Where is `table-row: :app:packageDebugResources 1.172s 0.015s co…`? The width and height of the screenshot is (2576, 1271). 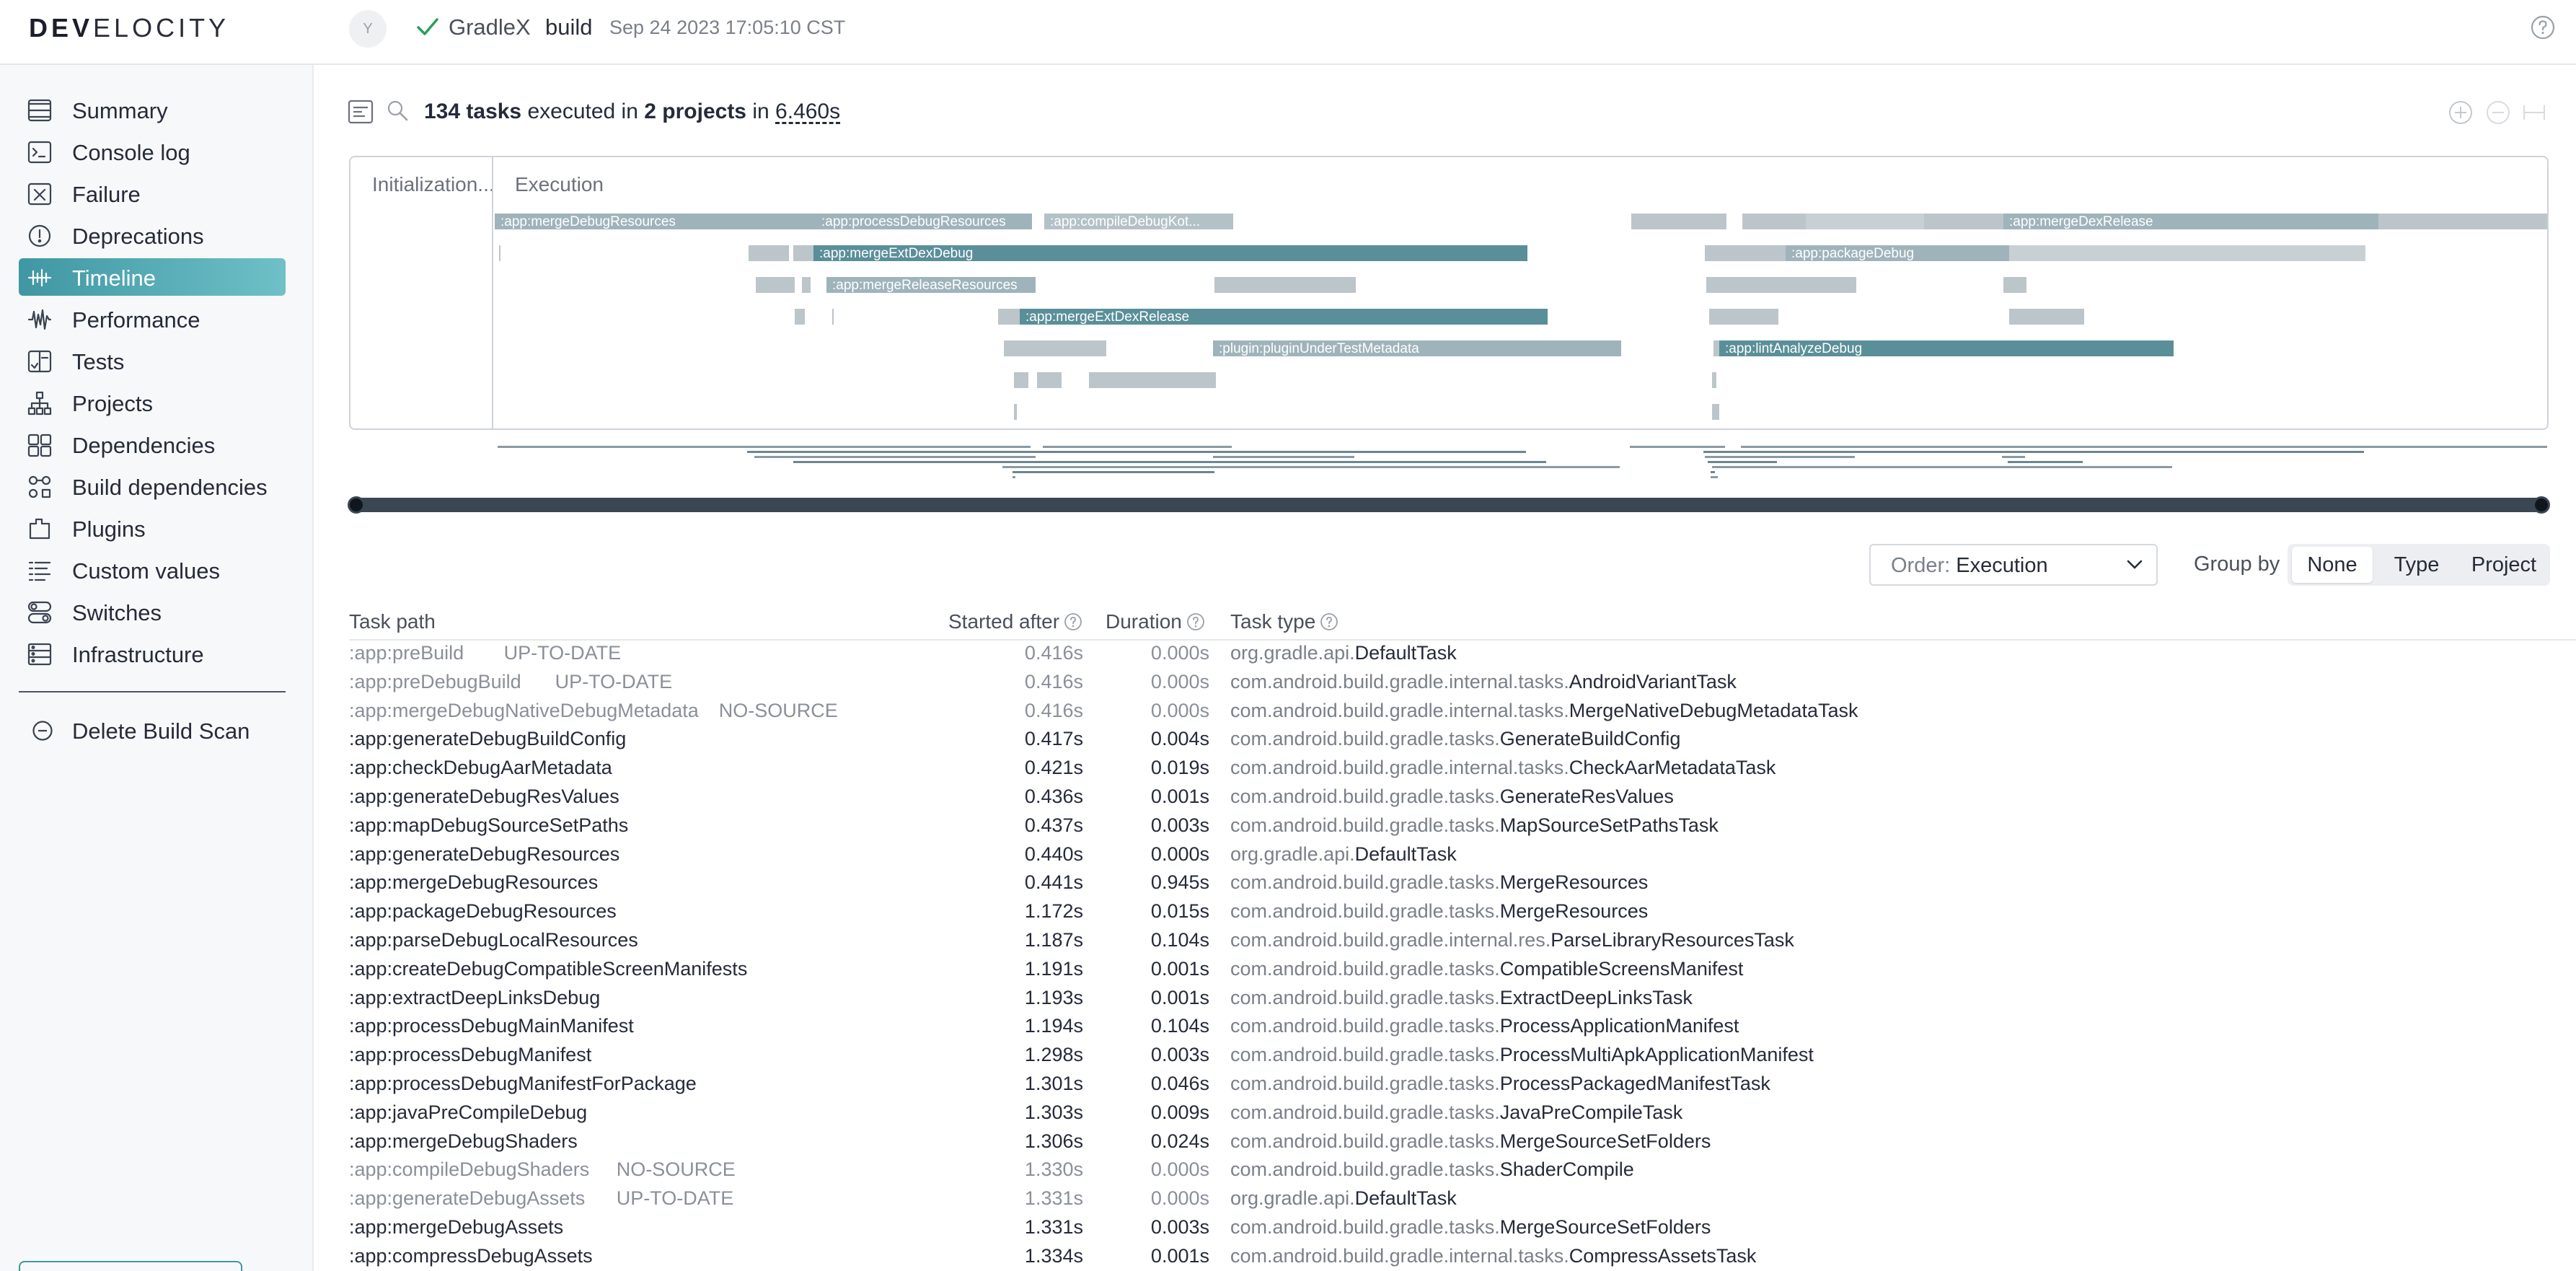 table-row: :app:packageDebugResources 1.172s 0.015s co… is located at coordinates (1288, 914).